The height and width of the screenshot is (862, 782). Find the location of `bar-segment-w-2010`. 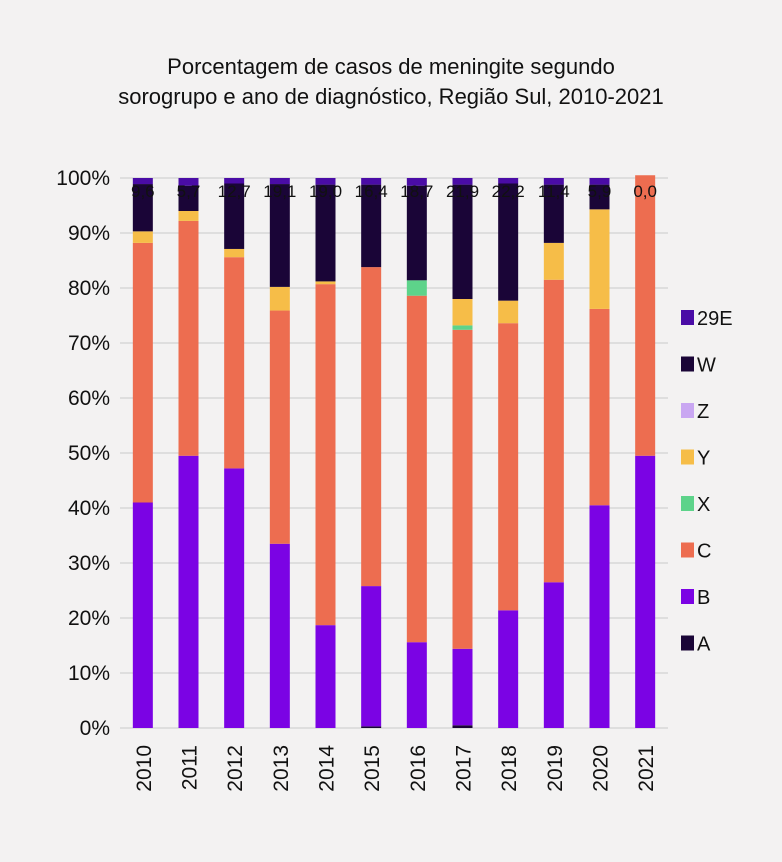

bar-segment-w-2010 is located at coordinates (142, 208).